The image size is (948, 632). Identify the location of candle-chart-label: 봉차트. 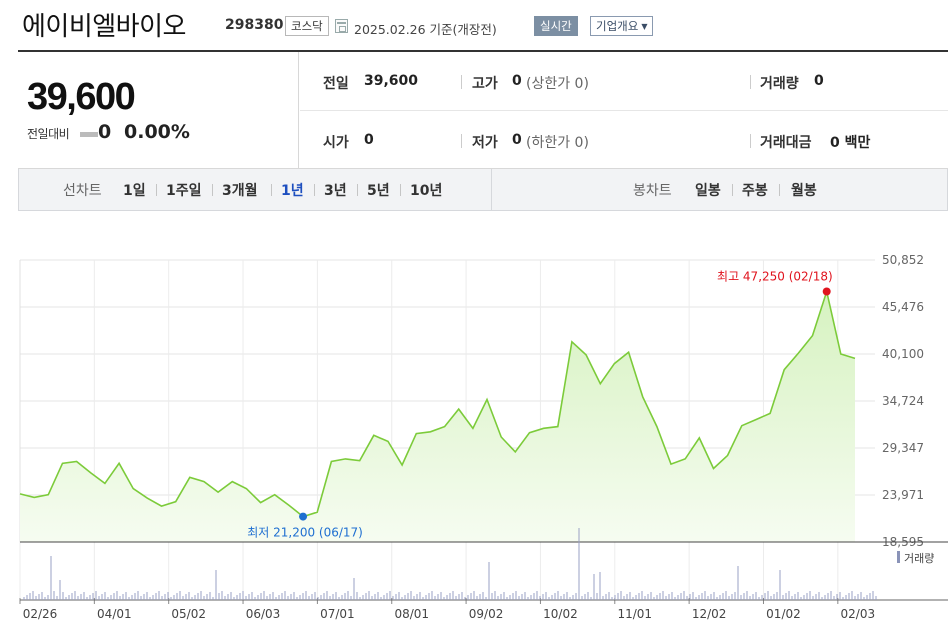
(652, 191).